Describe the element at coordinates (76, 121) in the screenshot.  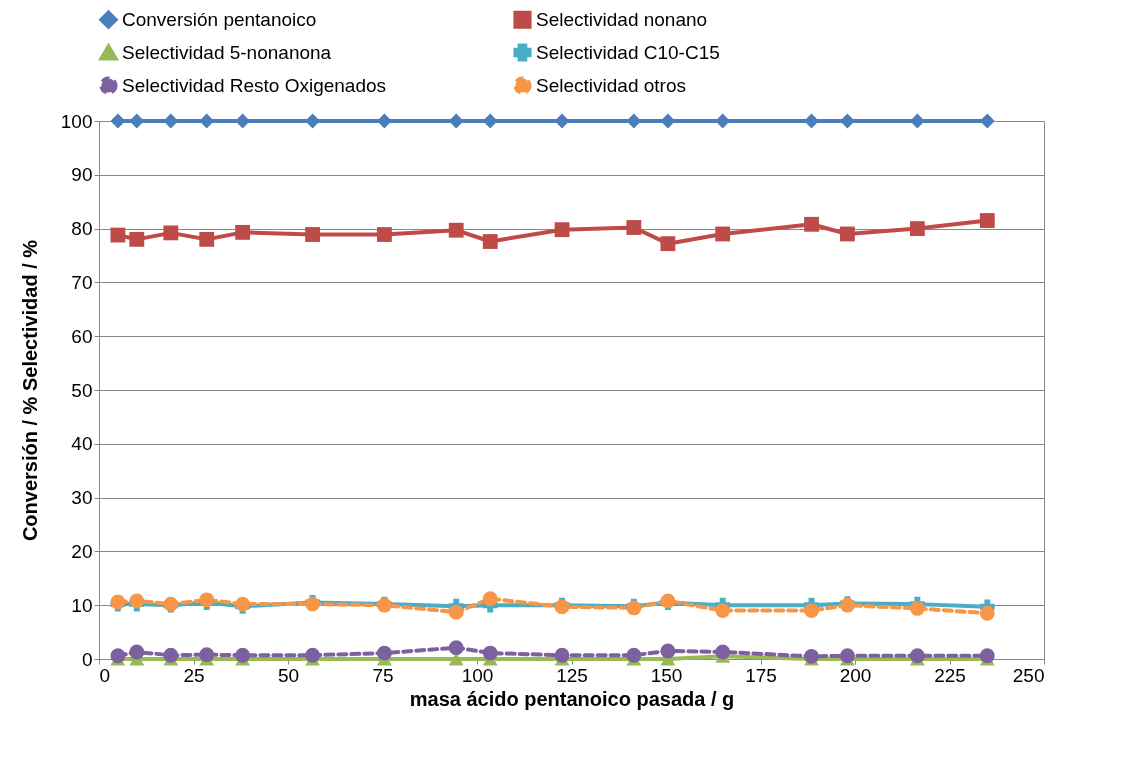
I see `y-tick-label: 100` at that location.